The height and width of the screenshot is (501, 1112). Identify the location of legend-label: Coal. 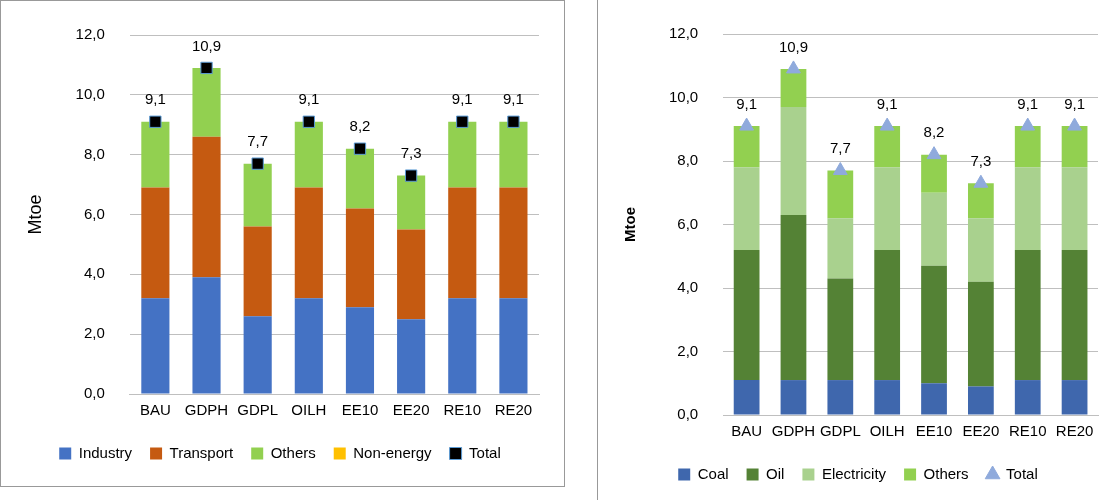
(713, 473).